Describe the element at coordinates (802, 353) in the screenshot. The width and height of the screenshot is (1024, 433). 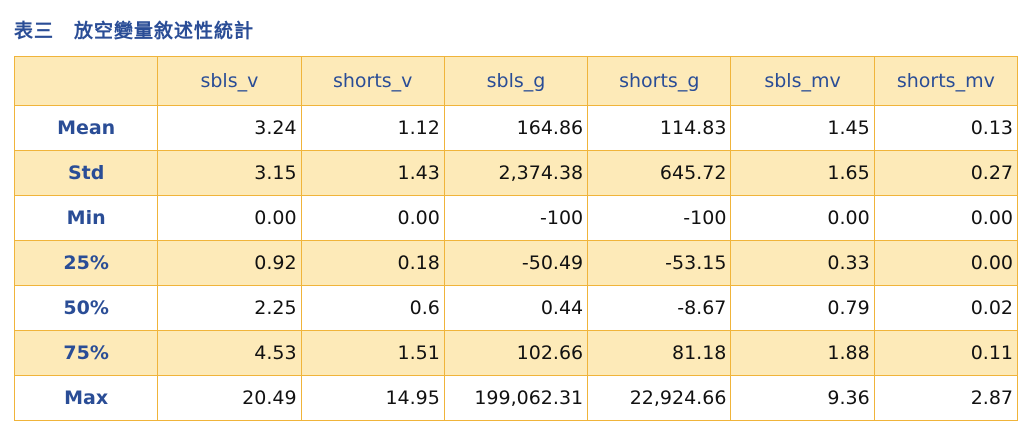
I see `cell-value: 1.88` at that location.